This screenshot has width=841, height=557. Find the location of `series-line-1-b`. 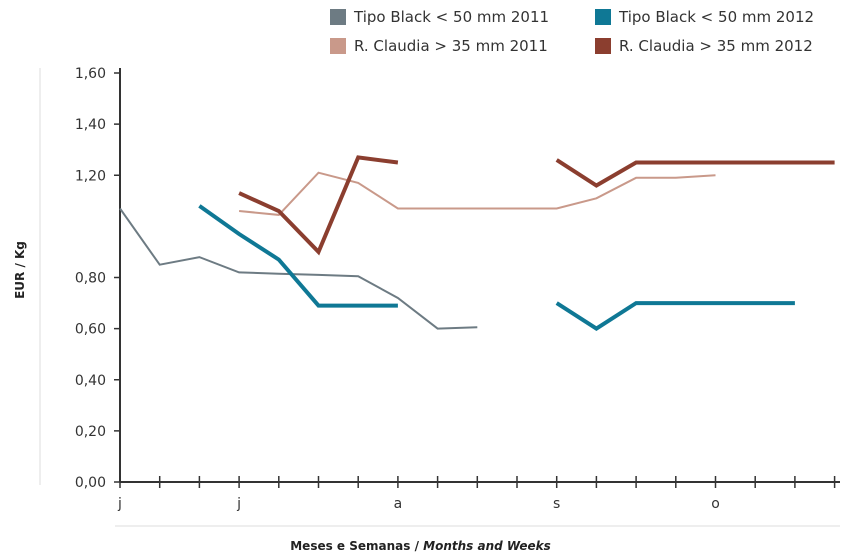

series-line-1-b is located at coordinates (675, 316).